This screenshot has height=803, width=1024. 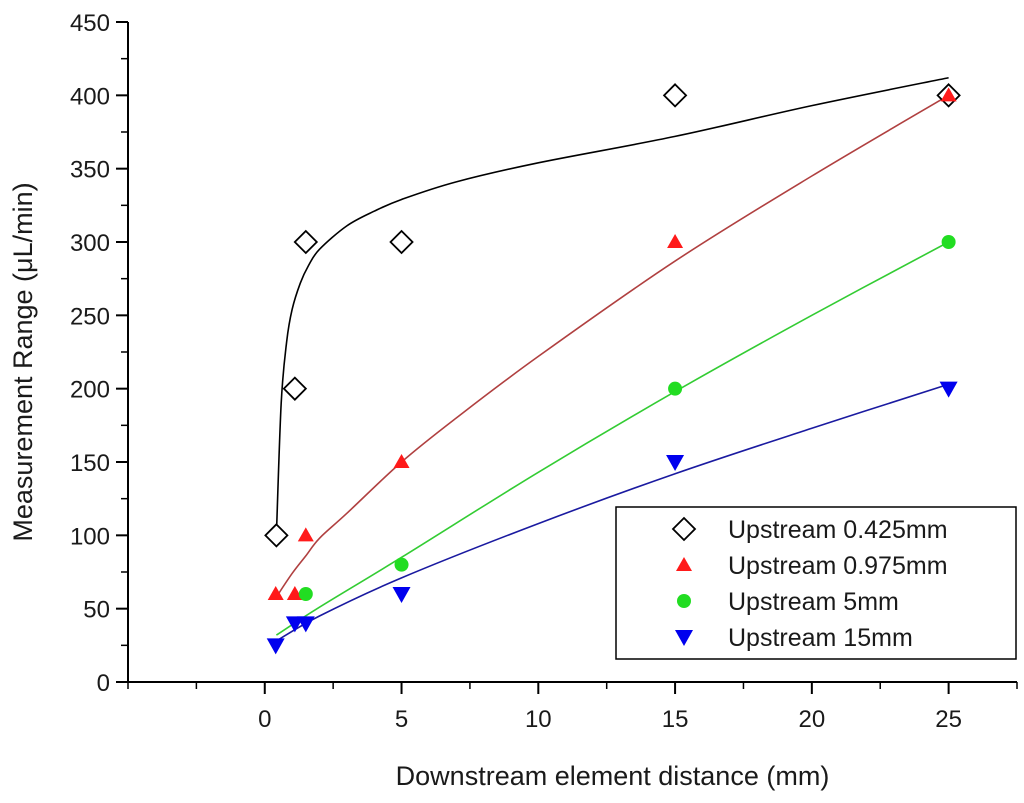 I want to click on x-tick-label: 20, so click(x=811, y=719).